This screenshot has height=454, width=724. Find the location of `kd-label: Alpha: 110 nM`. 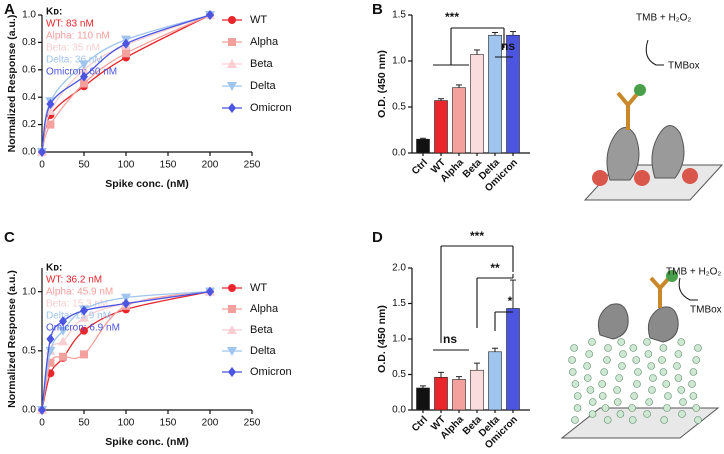

kd-label: Alpha: 110 nM is located at coordinates (78, 36).